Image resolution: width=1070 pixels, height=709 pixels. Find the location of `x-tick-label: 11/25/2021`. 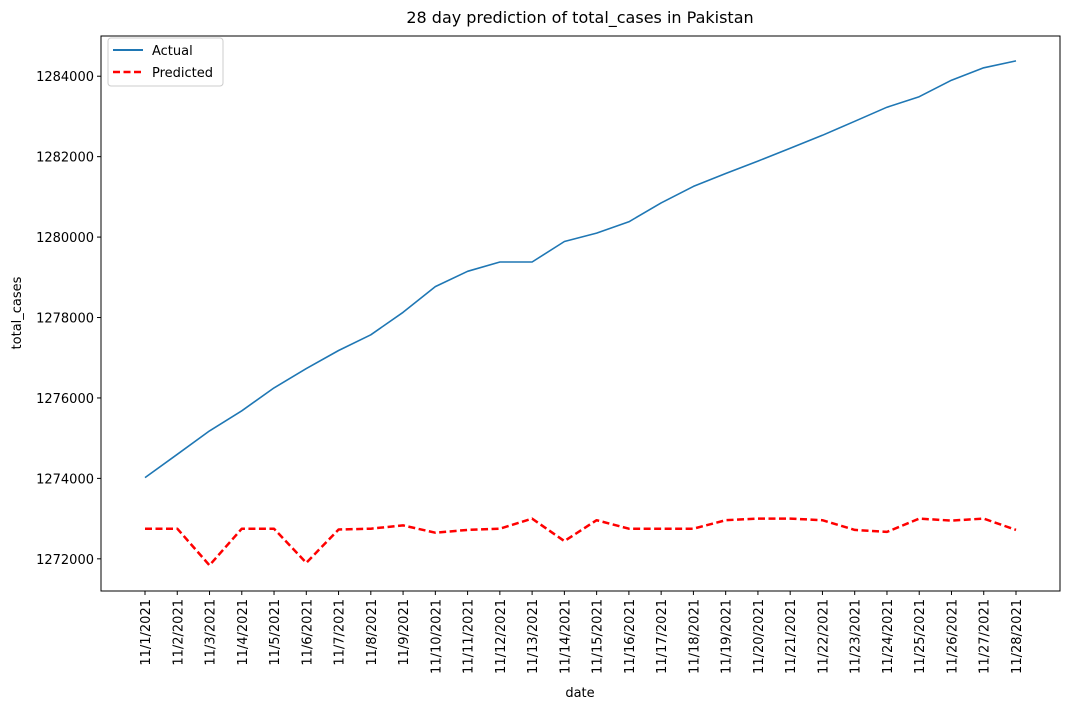

x-tick-label: 11/25/2021 is located at coordinates (920, 636).